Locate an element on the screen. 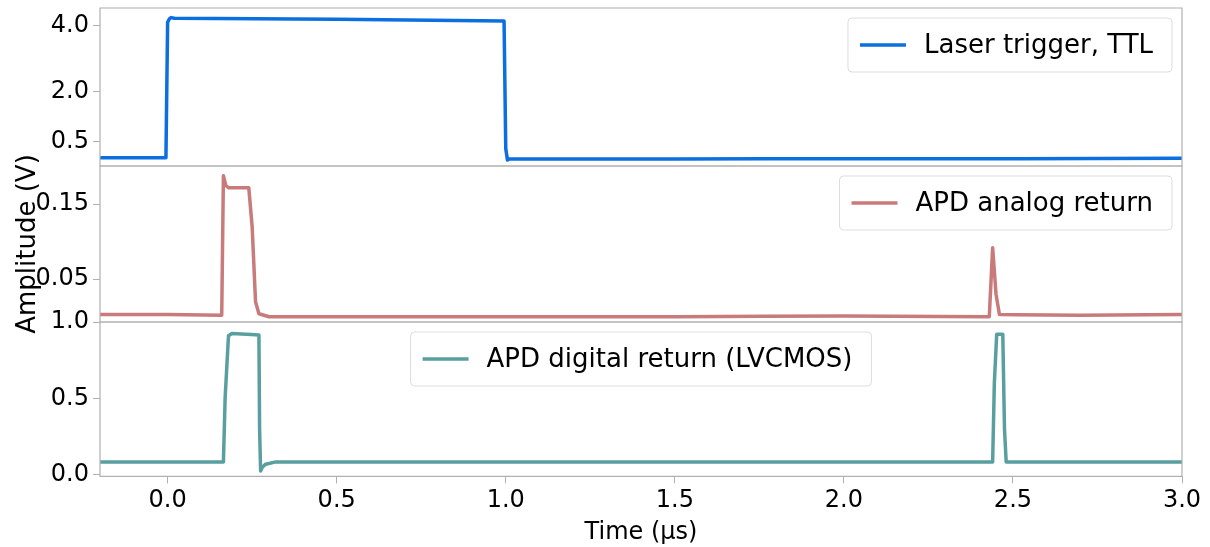  legend-label: APD digital return (LVCMOS) is located at coordinates (669, 357).